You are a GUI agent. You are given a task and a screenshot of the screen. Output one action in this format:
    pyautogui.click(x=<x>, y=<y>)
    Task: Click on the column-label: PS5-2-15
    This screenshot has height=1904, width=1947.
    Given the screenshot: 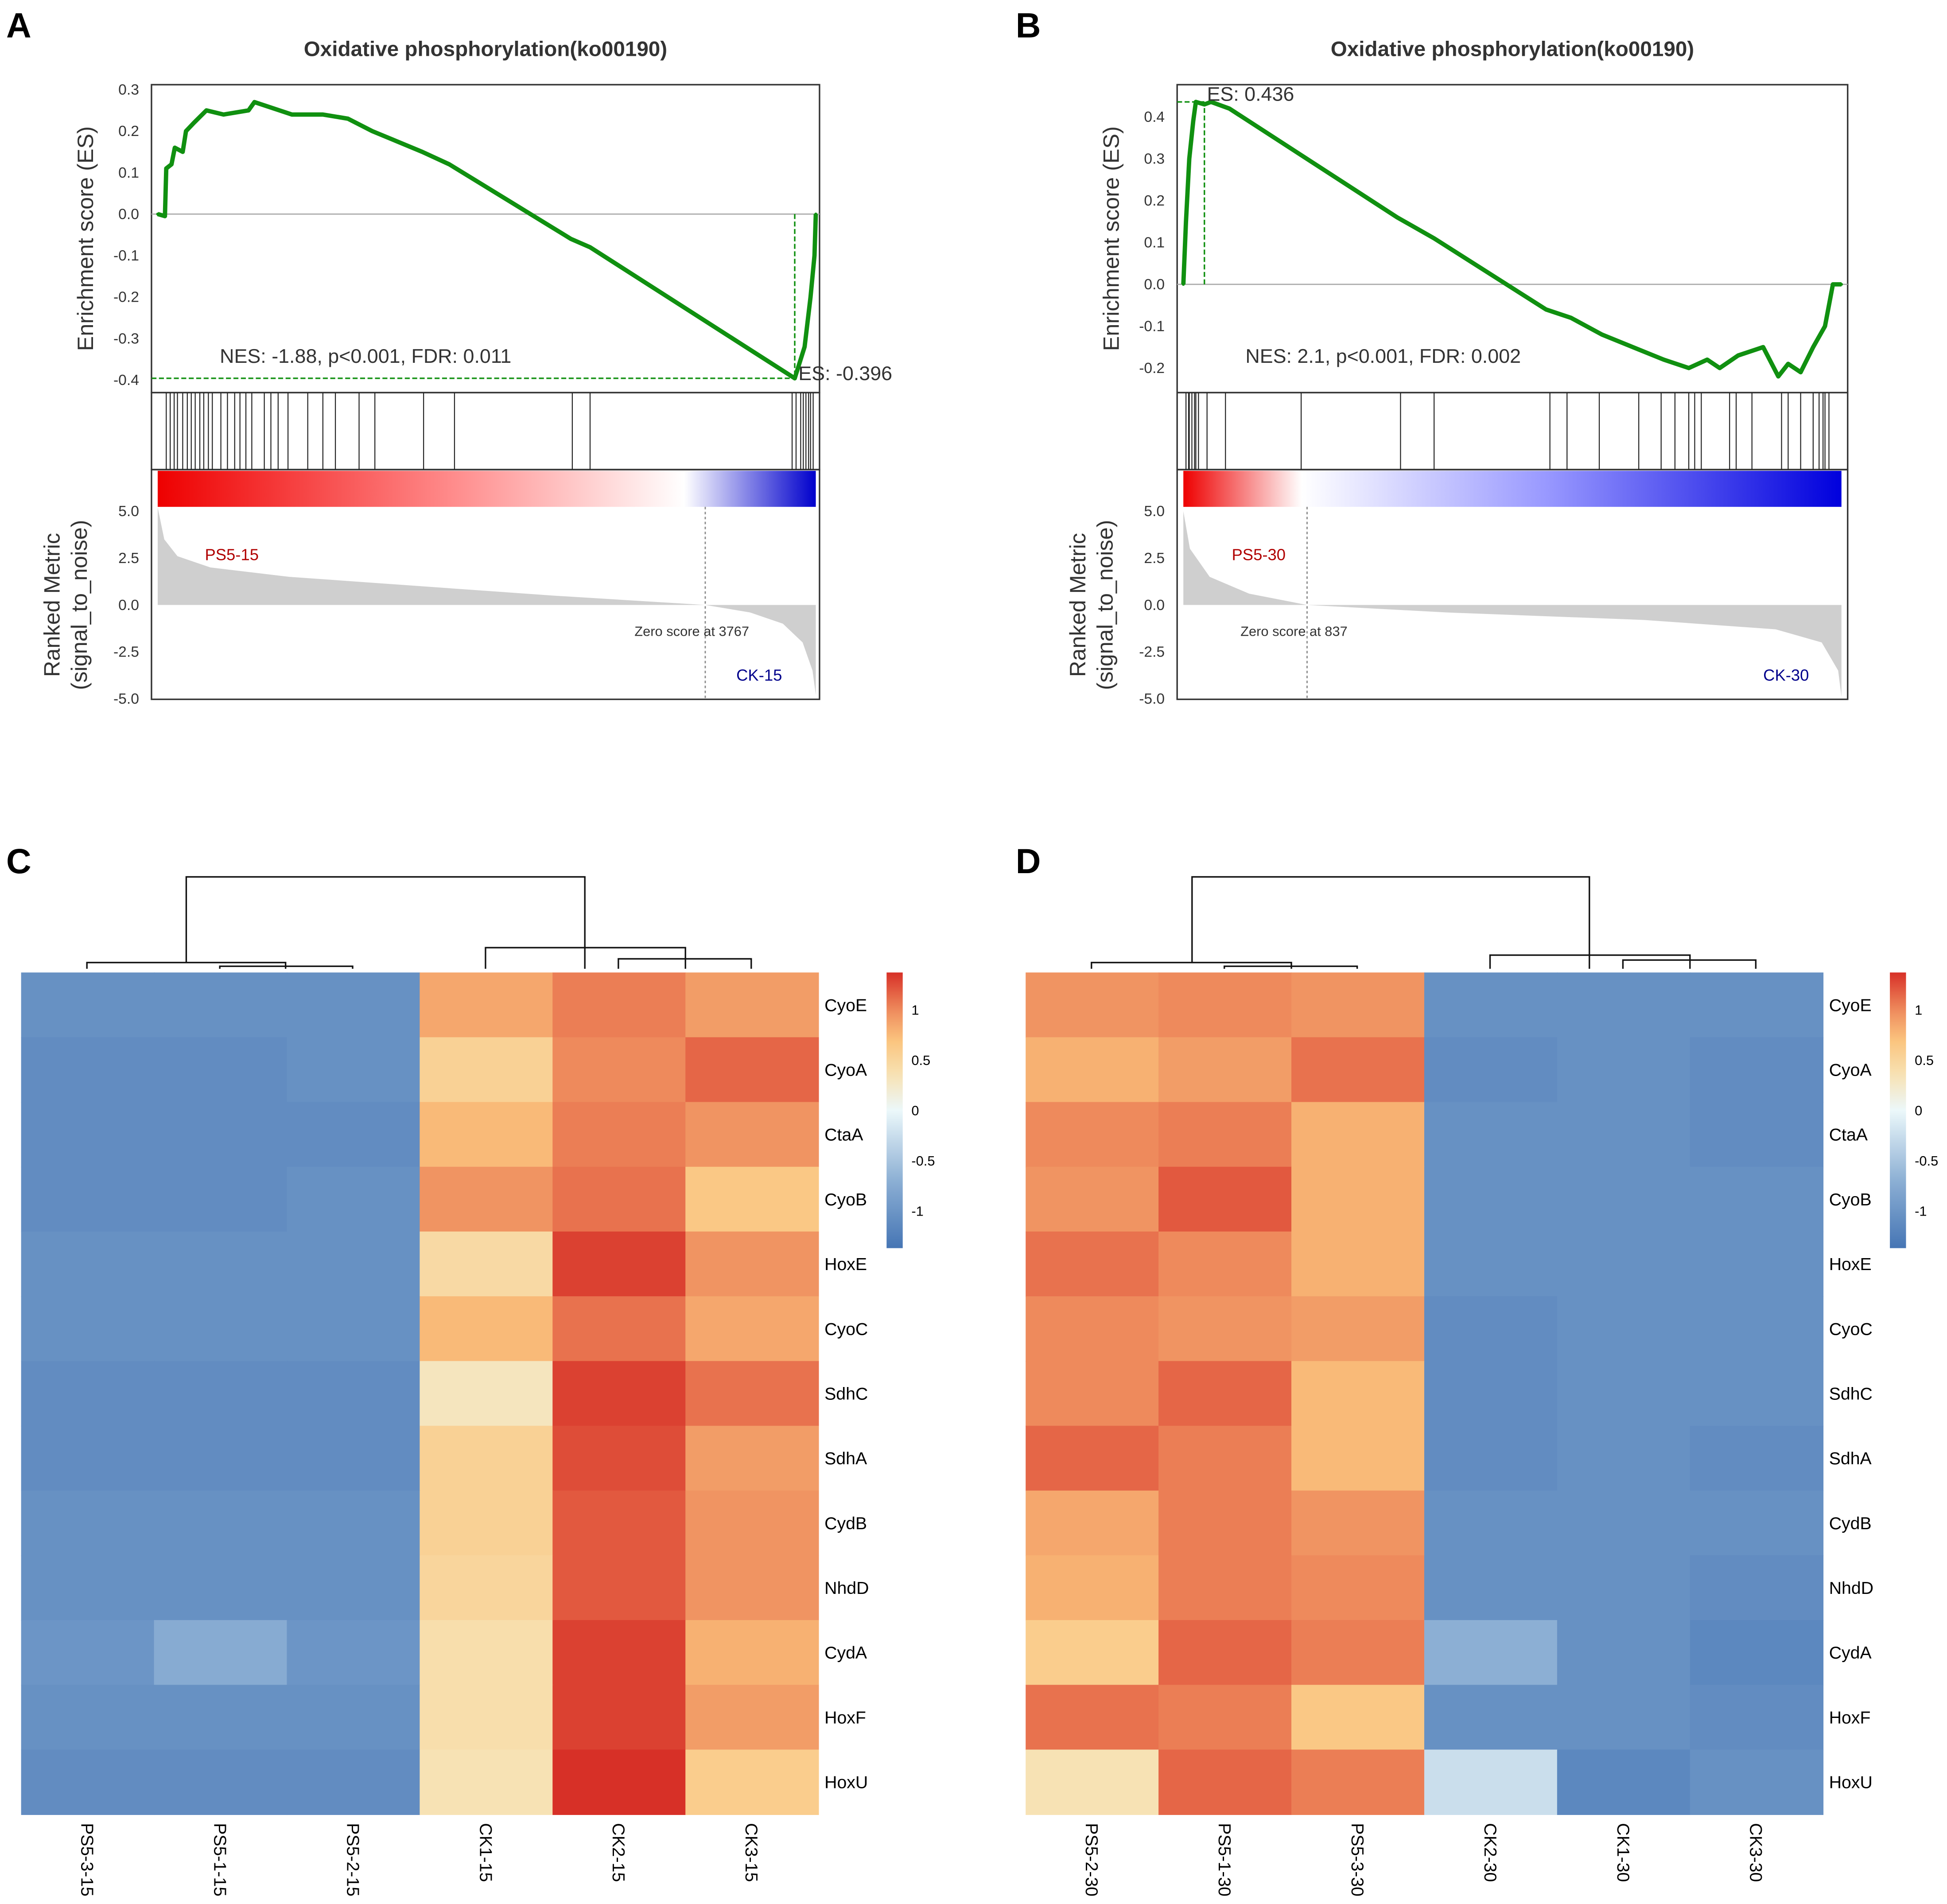 What is the action you would take?
    pyautogui.click(x=352, y=1859)
    